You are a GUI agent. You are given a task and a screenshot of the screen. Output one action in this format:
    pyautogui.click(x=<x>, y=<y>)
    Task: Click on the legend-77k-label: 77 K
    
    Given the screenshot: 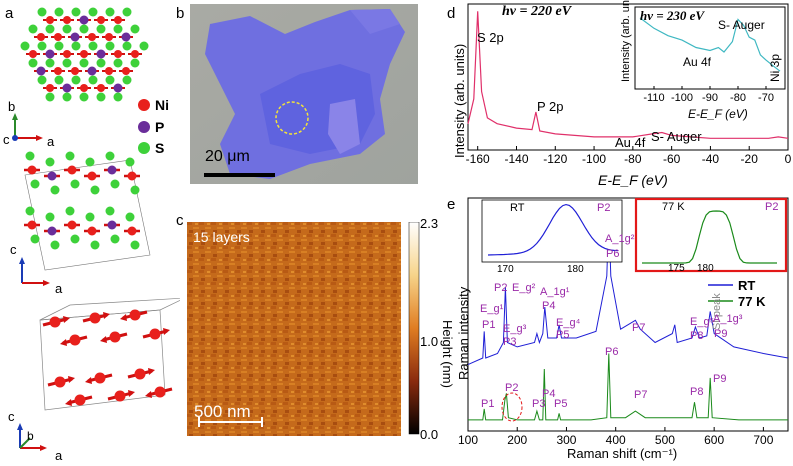 What is the action you would take?
    pyautogui.click(x=752, y=301)
    